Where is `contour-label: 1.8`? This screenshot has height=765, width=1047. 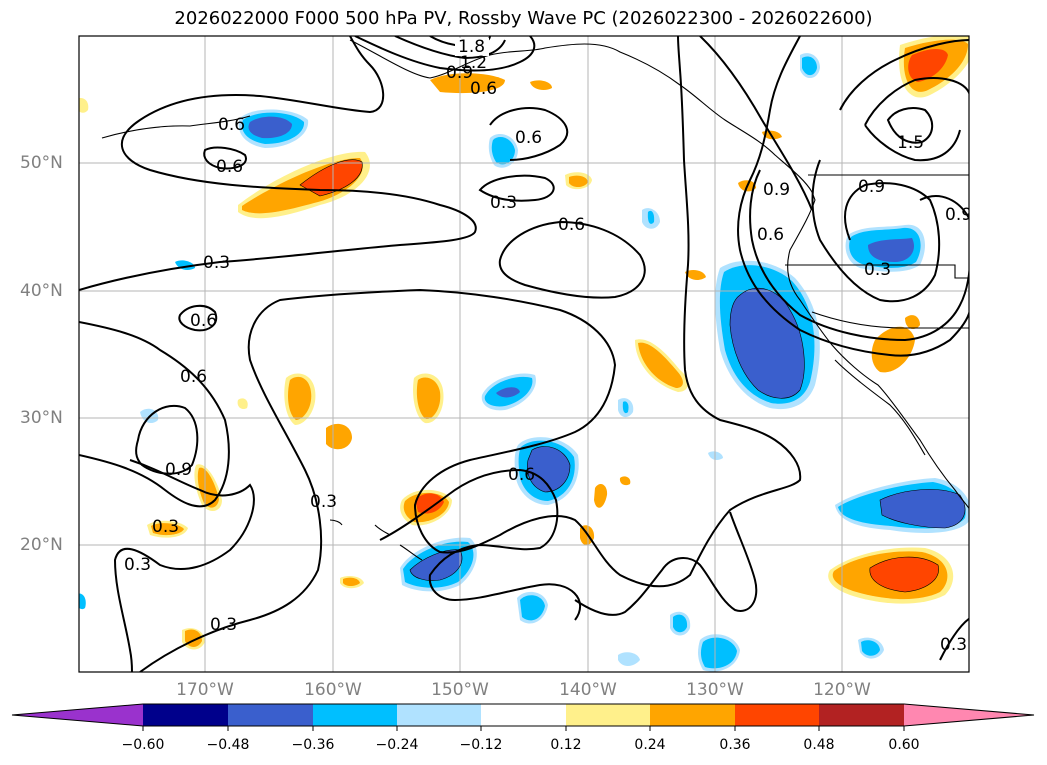 contour-label: 1.8 is located at coordinates (471, 47).